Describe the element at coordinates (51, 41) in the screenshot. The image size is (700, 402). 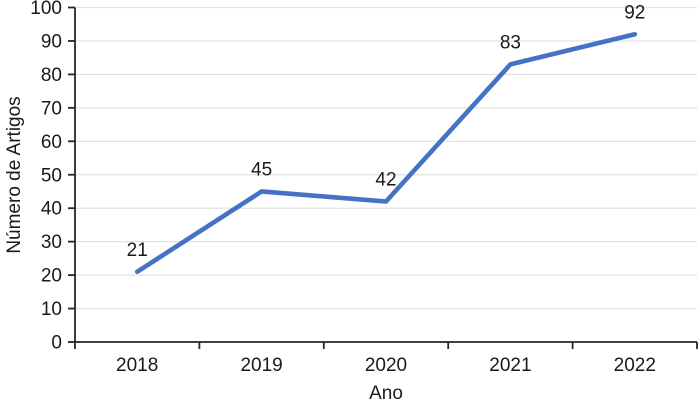
I see `y-tick-label: 90` at that location.